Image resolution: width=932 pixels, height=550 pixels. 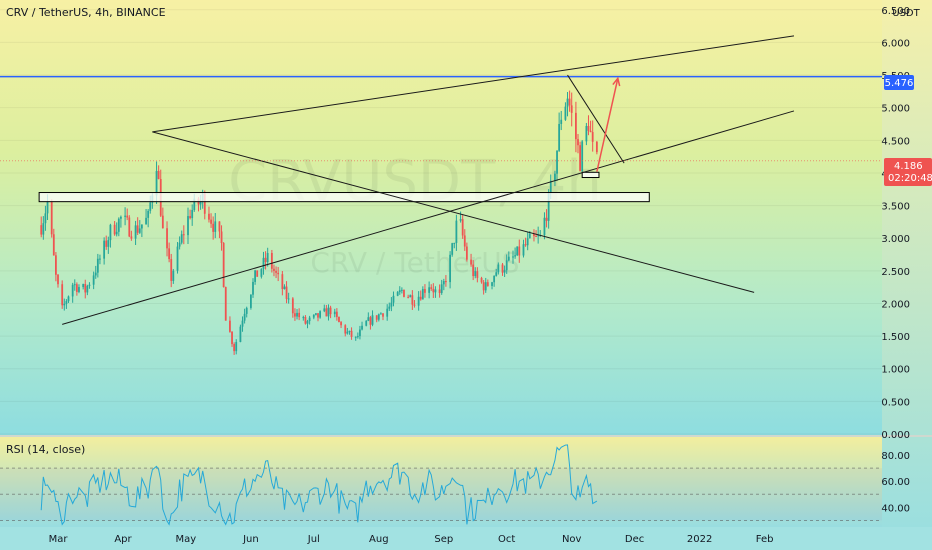 What do you see at coordinates (473, 84) in the screenshot?
I see `upper-channel-line` at bounding box center [473, 84].